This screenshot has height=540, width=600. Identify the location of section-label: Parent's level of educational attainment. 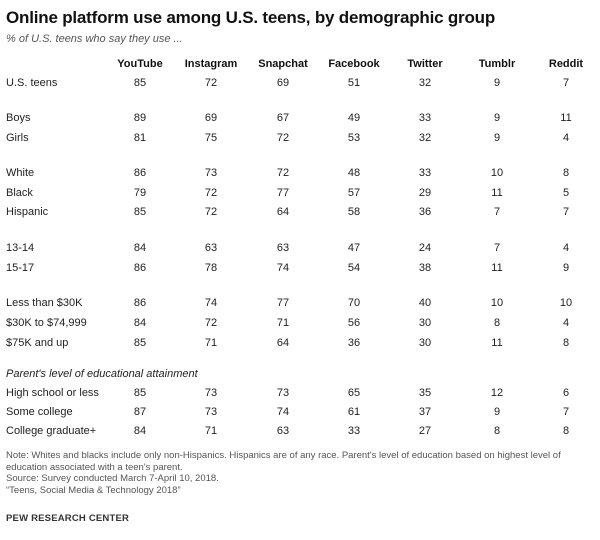
(102, 374).